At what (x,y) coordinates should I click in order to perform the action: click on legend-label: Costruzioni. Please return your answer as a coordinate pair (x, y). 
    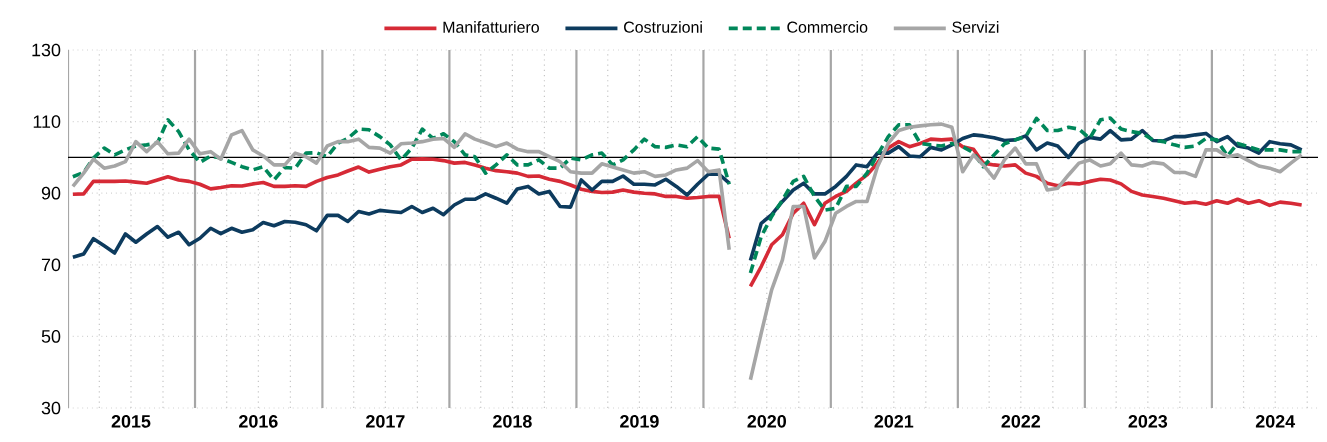
    Looking at the image, I should click on (663, 27).